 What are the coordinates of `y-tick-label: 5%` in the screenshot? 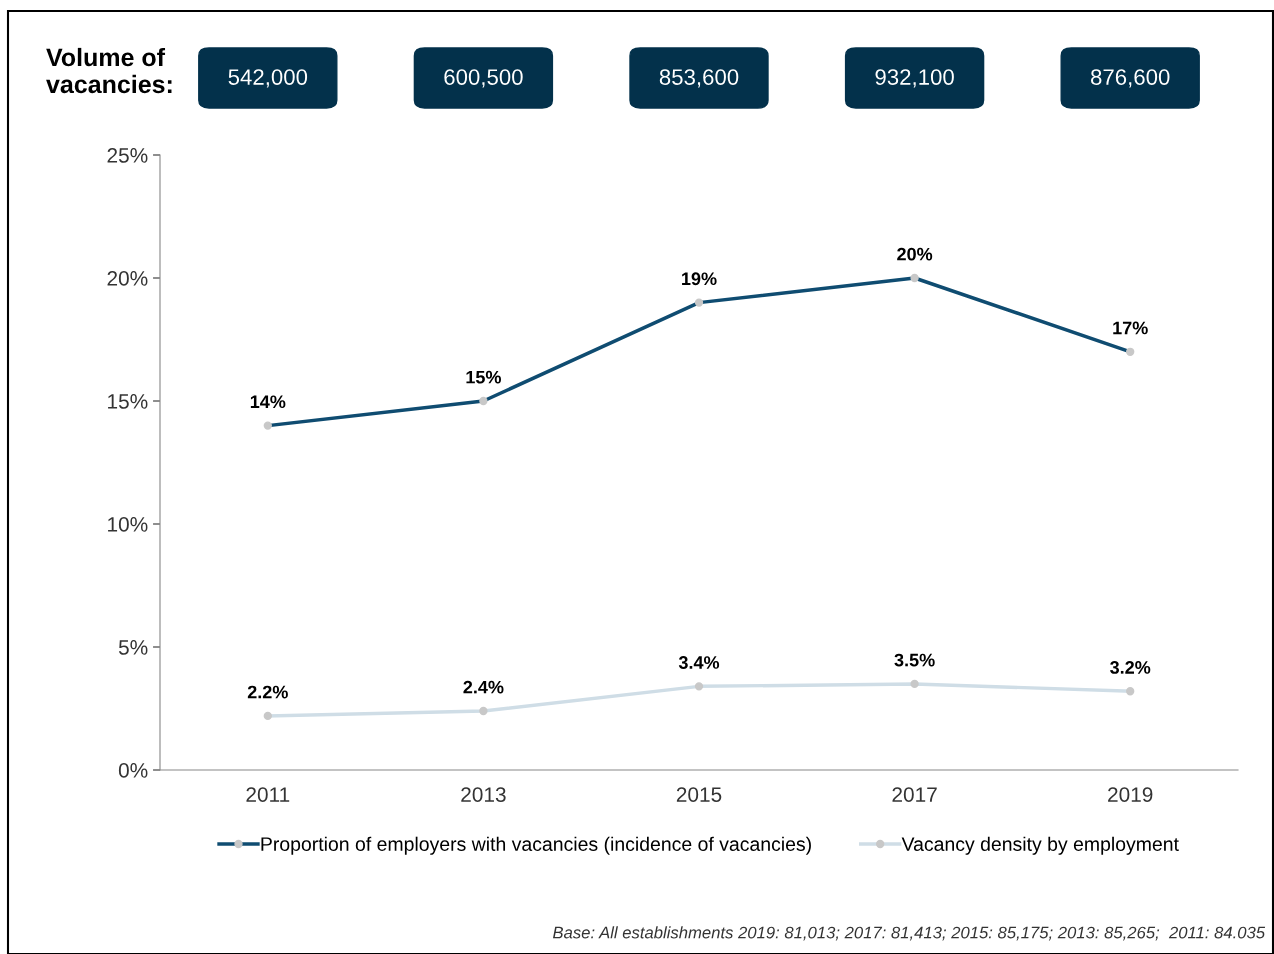 It's located at (133, 647).